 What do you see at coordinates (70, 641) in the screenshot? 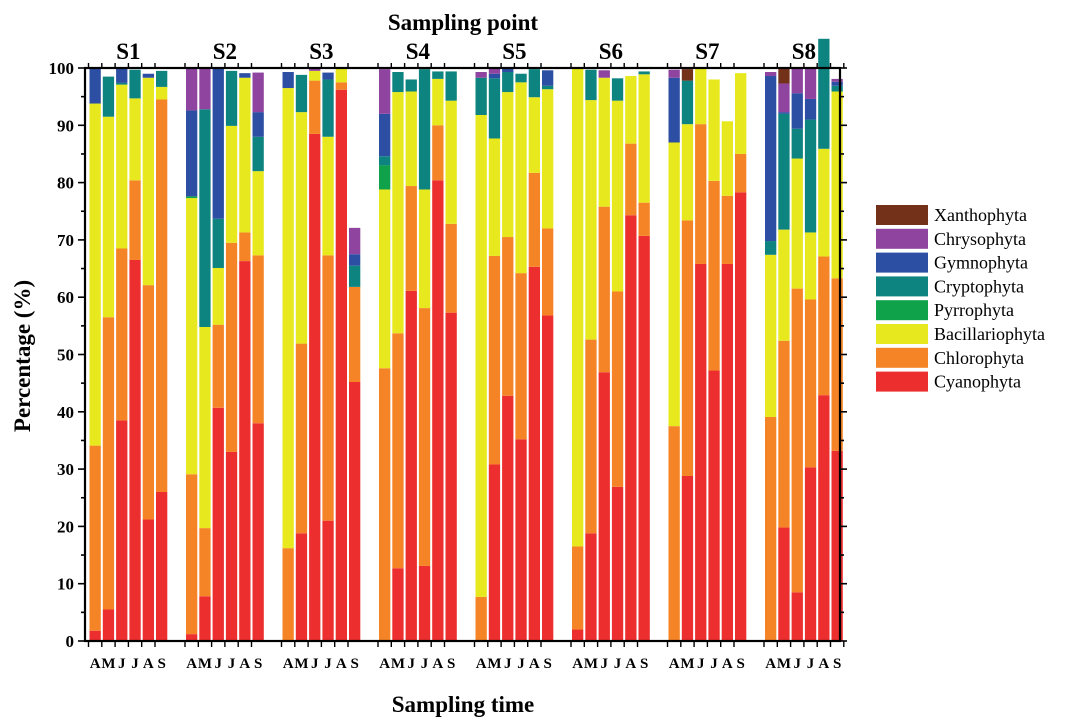
I see `y-tick-label: 0` at bounding box center [70, 641].